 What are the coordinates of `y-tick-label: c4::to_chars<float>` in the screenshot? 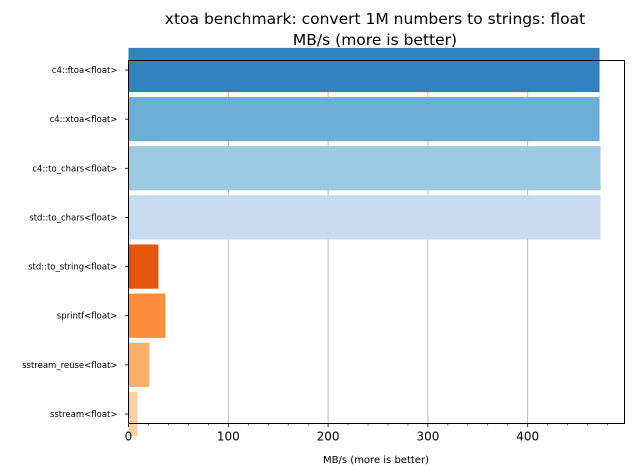 It's located at (74, 169).